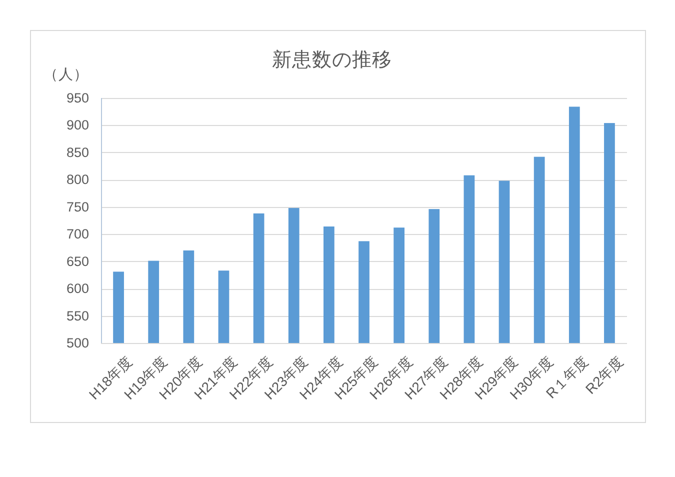 This screenshot has width=675, height=477. Describe the element at coordinates (77, 152) in the screenshot. I see `y-tick-label: 850` at that location.